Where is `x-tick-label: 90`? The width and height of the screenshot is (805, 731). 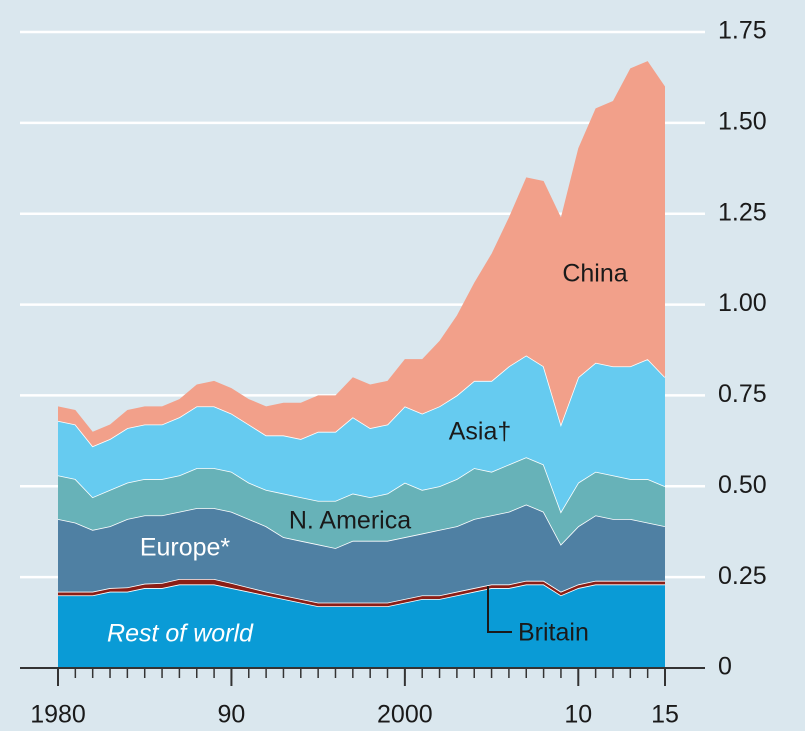 x-tick-label: 90 is located at coordinates (232, 715).